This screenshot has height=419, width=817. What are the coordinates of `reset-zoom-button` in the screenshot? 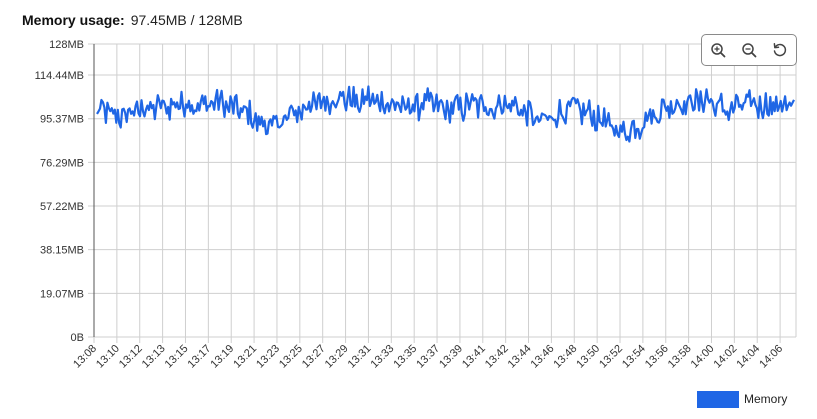 It's located at (780, 50).